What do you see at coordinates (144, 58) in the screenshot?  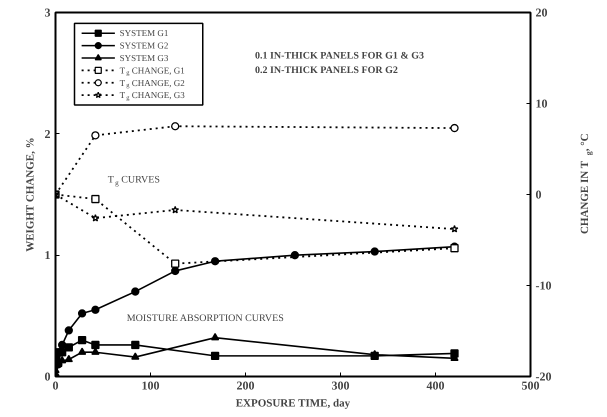 I see `legend-label: SYSTEM G3` at bounding box center [144, 58].